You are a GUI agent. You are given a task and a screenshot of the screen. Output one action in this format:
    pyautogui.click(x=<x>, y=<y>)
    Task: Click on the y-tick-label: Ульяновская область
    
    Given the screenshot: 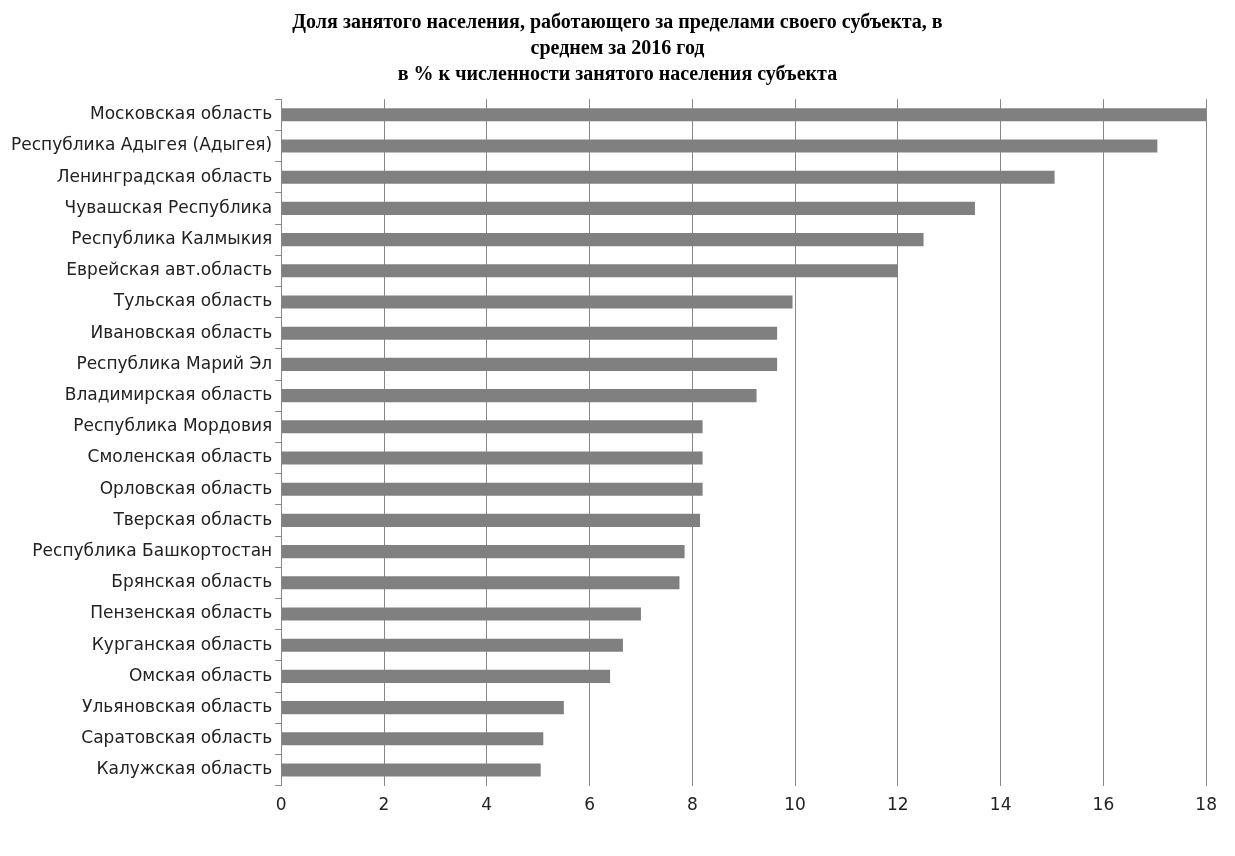 What is the action you would take?
    pyautogui.click(x=177, y=706)
    